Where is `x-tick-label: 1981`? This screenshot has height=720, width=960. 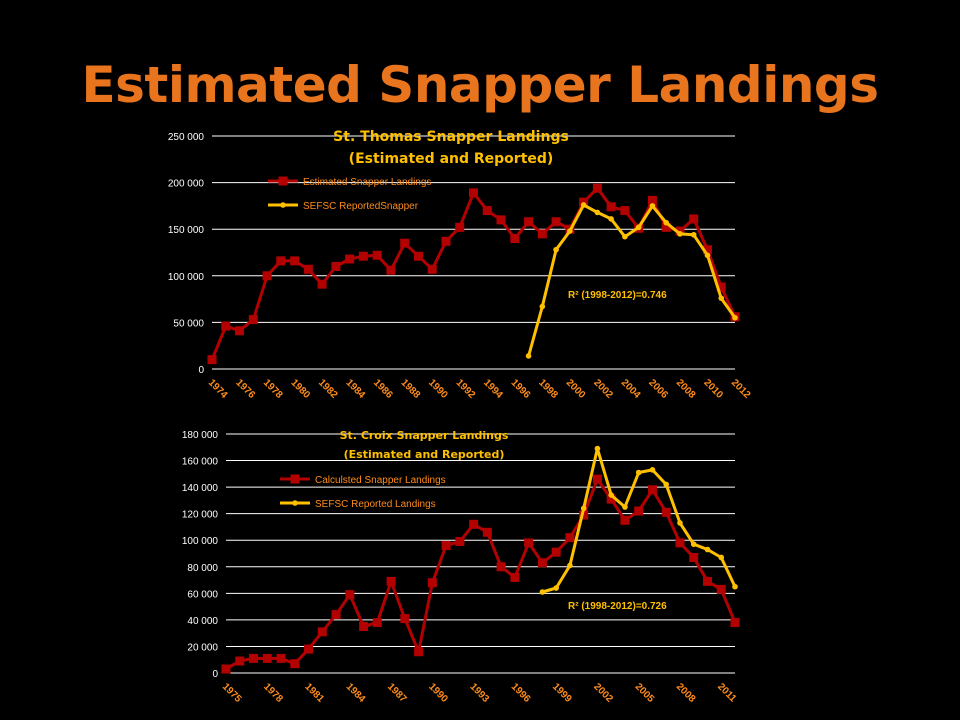 x-tick-label: 1981 is located at coordinates (314, 693).